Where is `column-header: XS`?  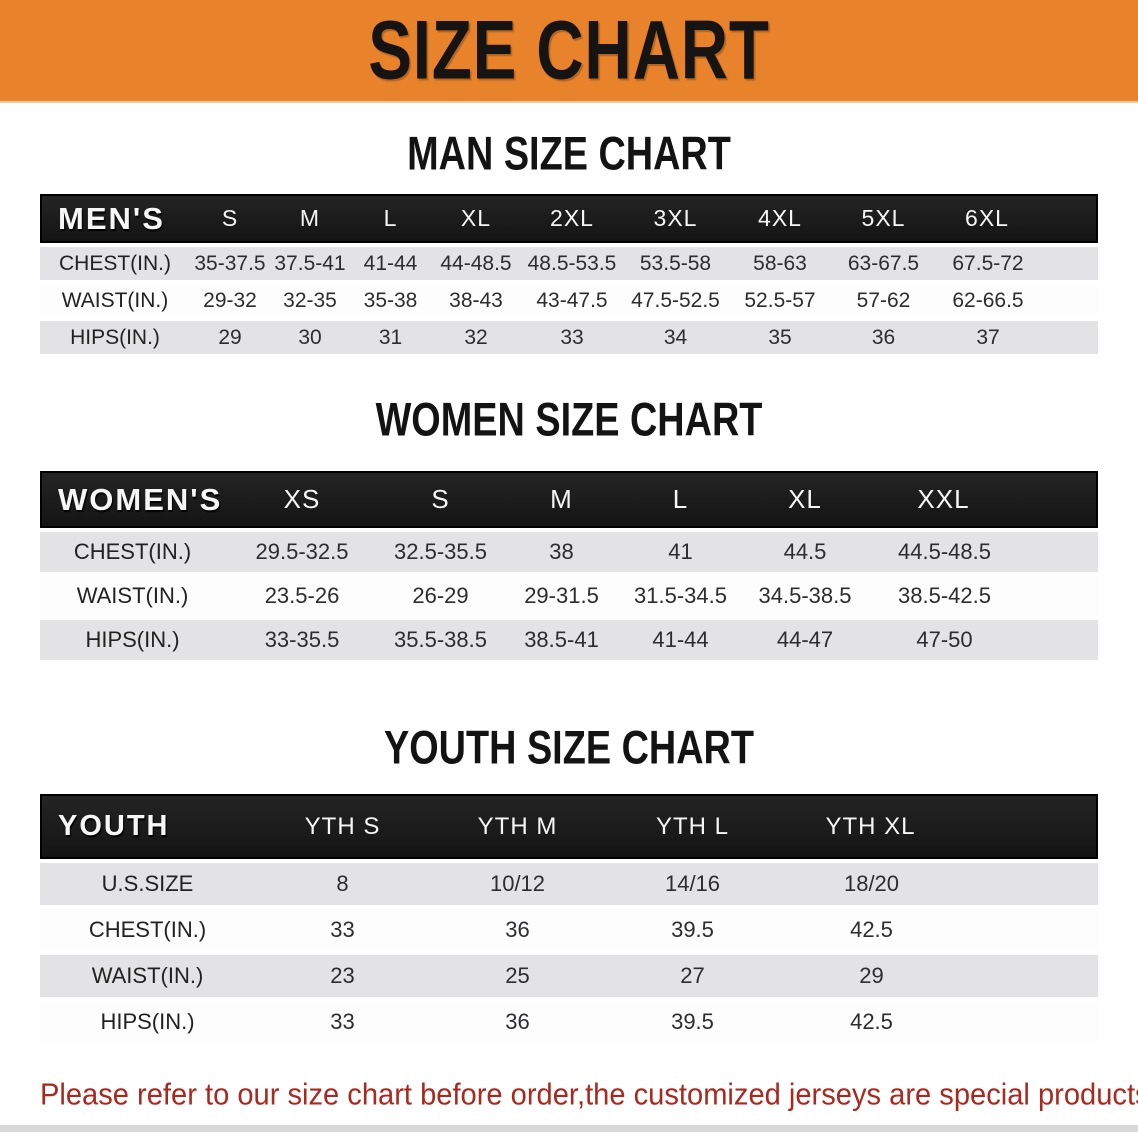
column-header: XS is located at coordinates (302, 499).